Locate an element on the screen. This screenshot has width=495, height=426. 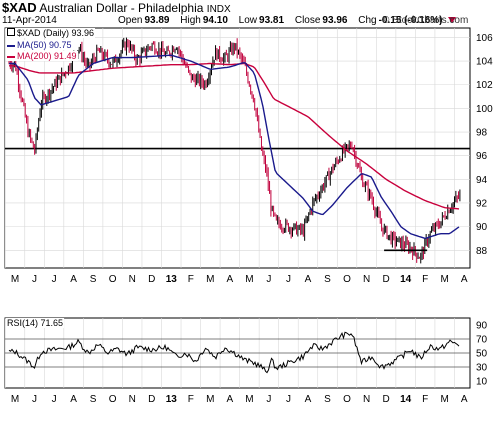
legend-rsi: RSI(14) 71.65 is located at coordinates (35, 323).